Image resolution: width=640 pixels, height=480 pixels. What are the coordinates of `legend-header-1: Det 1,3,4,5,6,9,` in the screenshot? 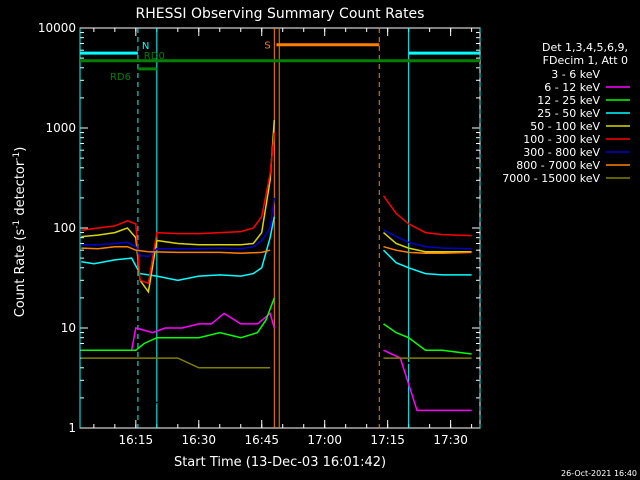 It's located at (585, 47).